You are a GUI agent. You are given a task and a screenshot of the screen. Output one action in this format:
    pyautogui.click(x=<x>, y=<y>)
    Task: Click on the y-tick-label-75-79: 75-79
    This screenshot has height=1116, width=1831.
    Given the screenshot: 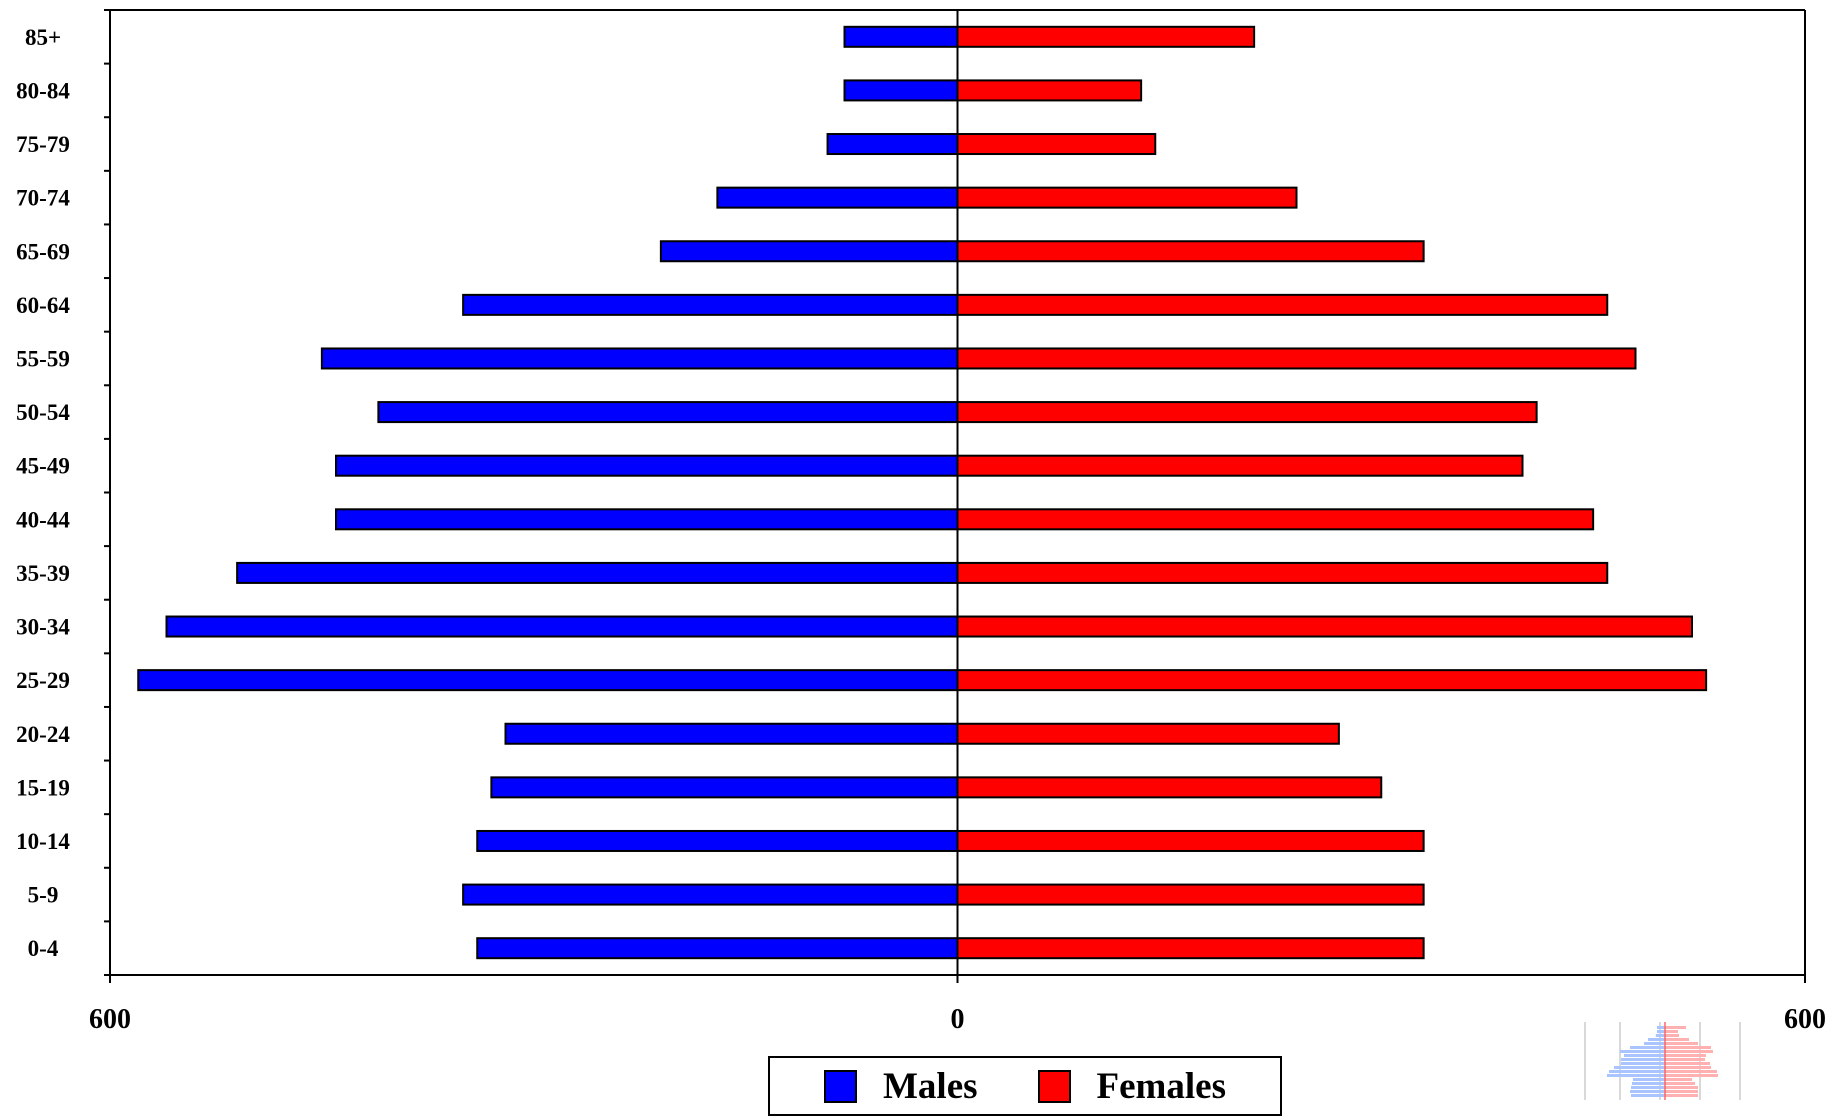 What is the action you would take?
    pyautogui.click(x=43, y=144)
    